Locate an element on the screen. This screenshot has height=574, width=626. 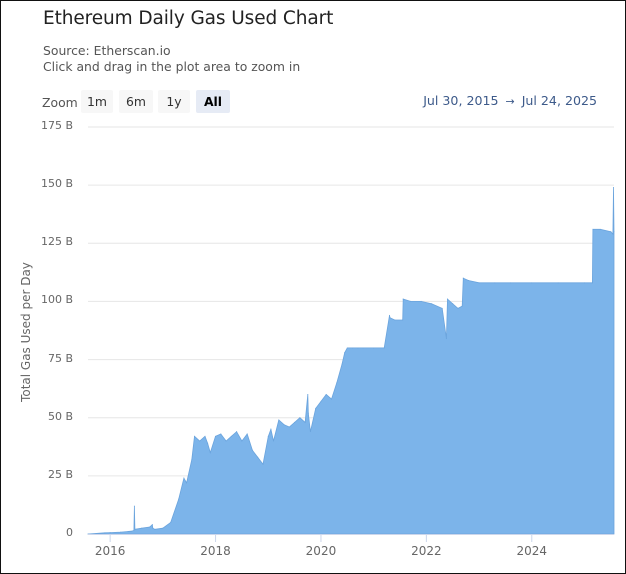
range-arrow-icon: → is located at coordinates (510, 101).